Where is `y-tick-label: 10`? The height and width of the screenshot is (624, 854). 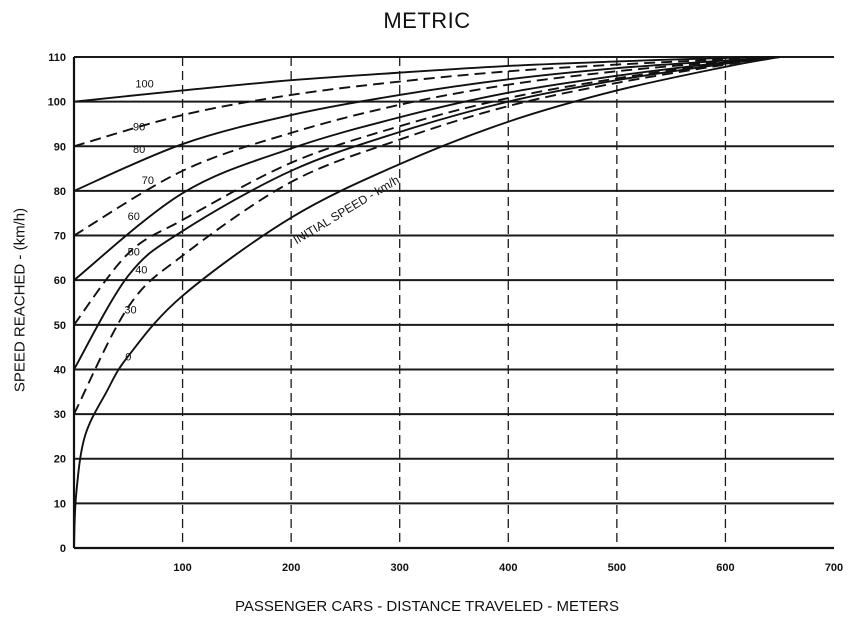
y-tick-label: 10 is located at coordinates (60, 504).